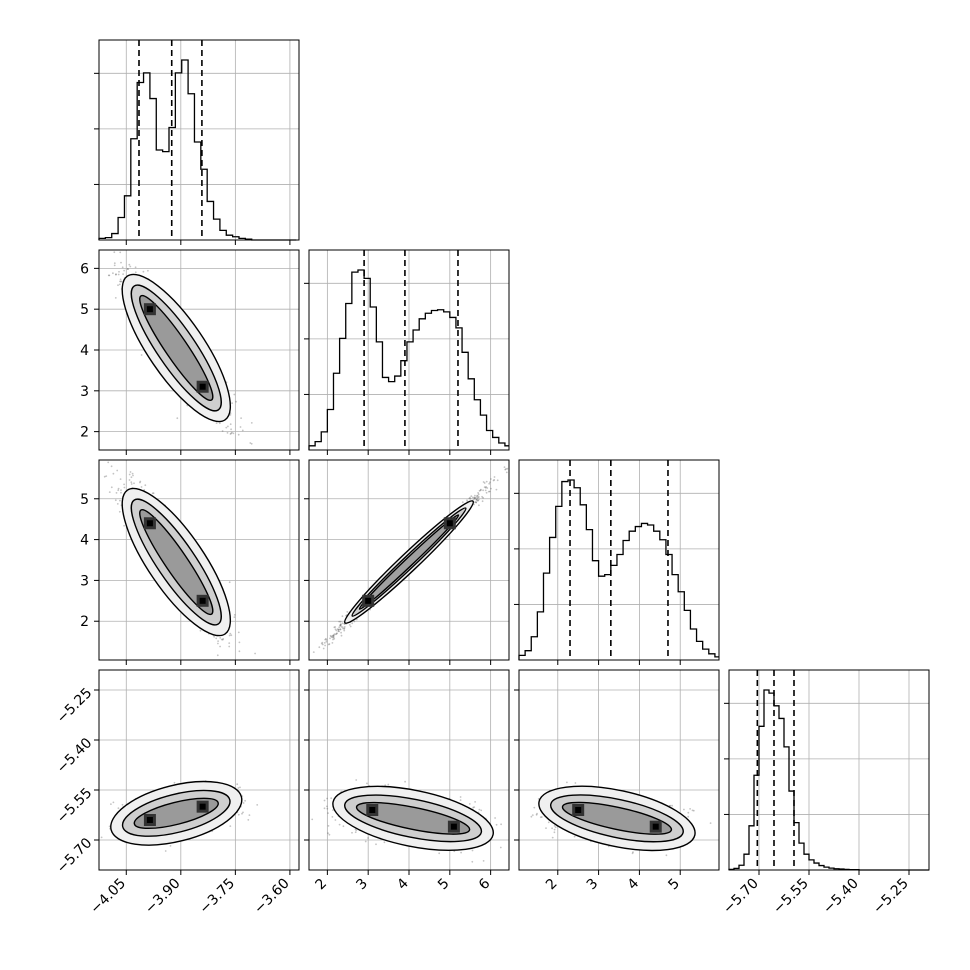 The image size is (970, 970). Describe the element at coordinates (218, 897) in the screenshot. I see `x-tick-label: −3.75` at that location.